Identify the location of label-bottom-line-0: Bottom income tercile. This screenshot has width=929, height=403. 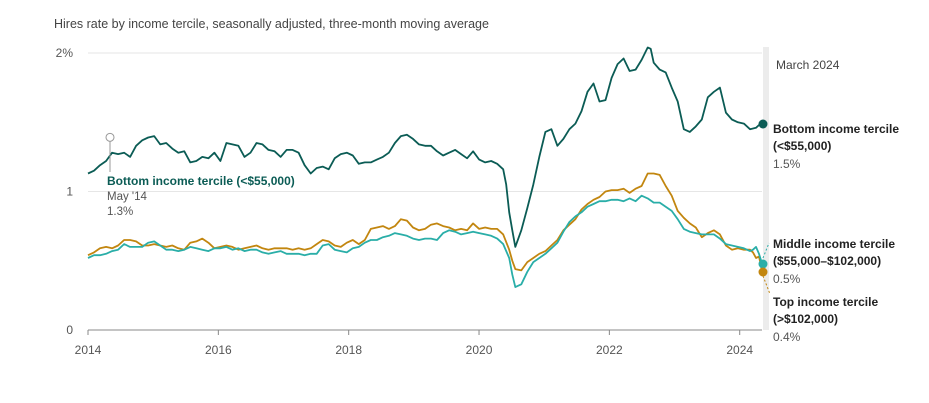
(836, 129).